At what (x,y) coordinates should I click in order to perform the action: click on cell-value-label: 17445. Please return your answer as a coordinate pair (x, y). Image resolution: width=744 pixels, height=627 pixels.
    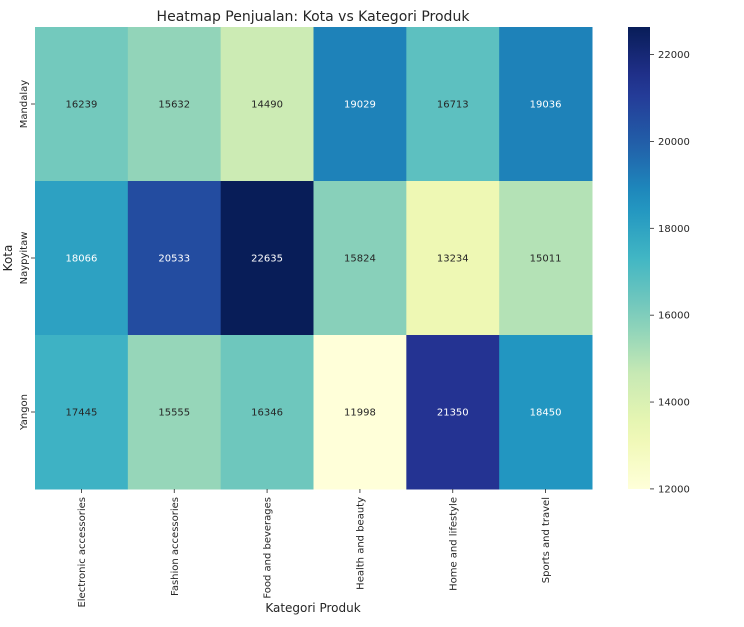
    Looking at the image, I should click on (82, 413).